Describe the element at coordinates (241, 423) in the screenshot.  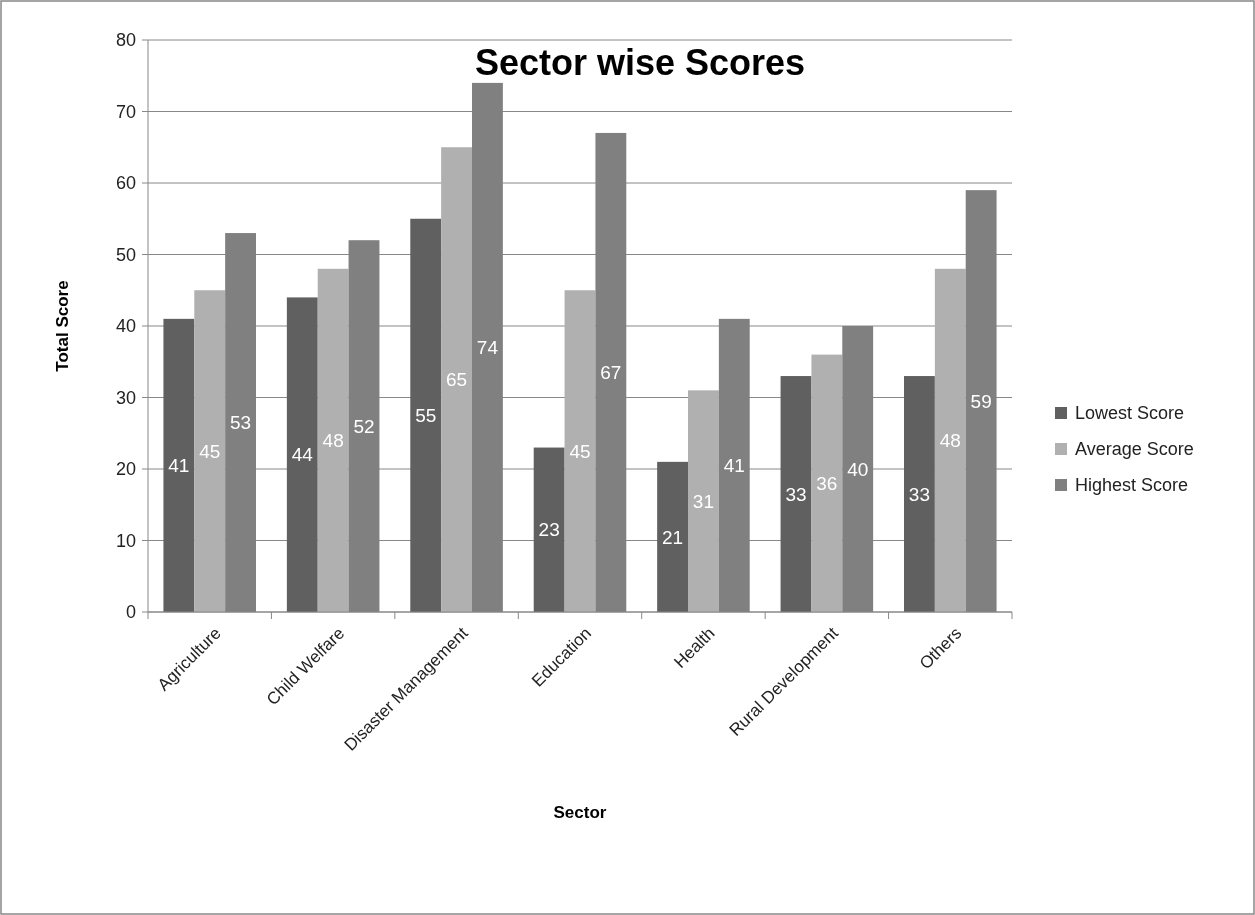
I see `data-label: 53` at that location.